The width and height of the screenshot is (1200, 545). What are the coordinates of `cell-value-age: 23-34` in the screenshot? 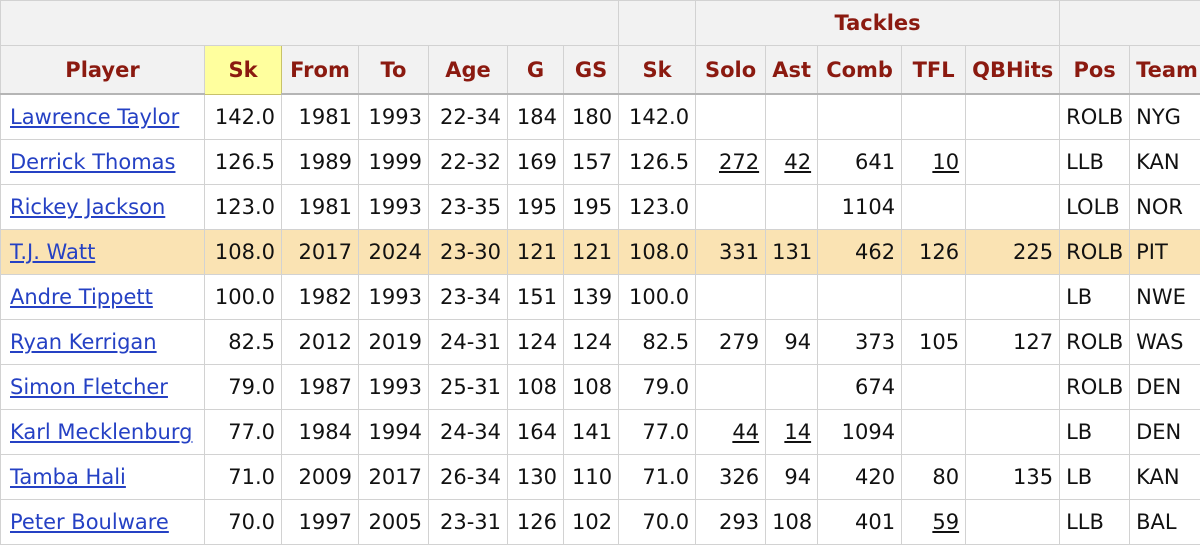 It's located at (470, 297).